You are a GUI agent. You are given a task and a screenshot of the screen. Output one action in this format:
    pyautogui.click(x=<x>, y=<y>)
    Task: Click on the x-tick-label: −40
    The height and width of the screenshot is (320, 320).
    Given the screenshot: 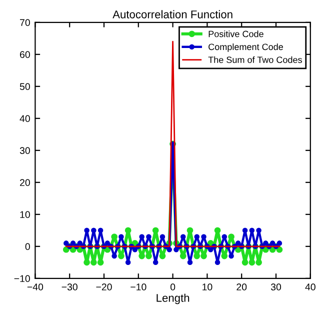 What is the action you would take?
    pyautogui.click(x=35, y=287)
    